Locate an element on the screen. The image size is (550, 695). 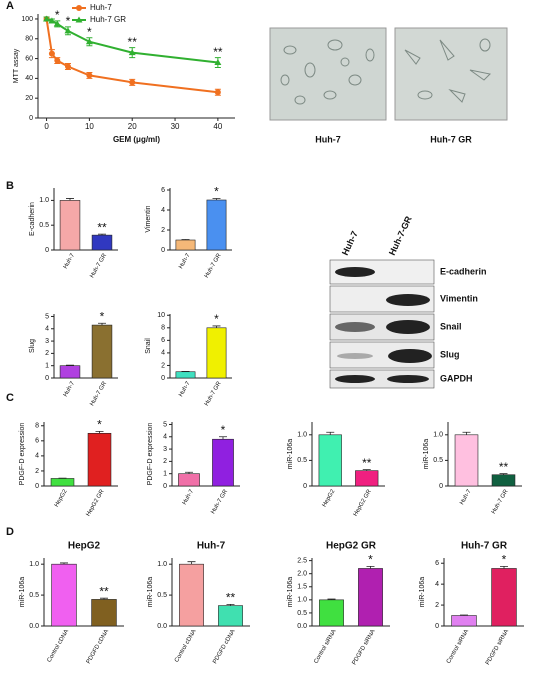
y-tick-label: 100 is located at coordinates (27, 19).